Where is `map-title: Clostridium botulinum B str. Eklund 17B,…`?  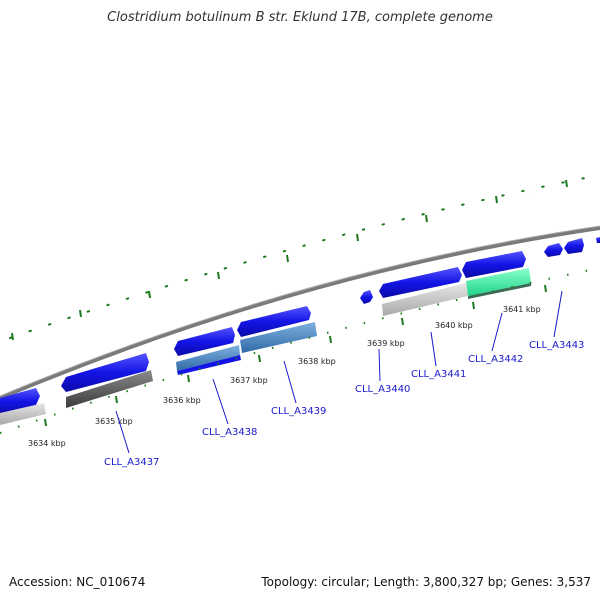
map-title: Clostridium botulinum B str. Eklund 17B,… is located at coordinates (300, 17).